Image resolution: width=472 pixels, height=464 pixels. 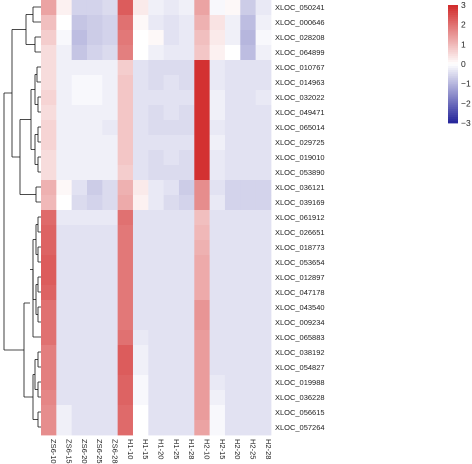 What do you see at coordinates (300, 337) in the screenshot?
I see `row-label: XLOC_065883` at bounding box center [300, 337].